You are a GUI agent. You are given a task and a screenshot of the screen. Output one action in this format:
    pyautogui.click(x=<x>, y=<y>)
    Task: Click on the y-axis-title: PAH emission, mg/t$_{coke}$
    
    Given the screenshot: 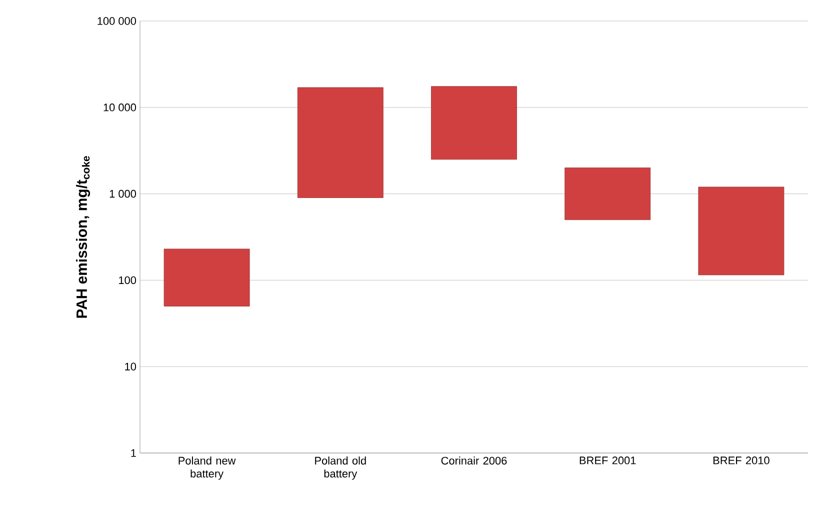 What is the action you would take?
    pyautogui.click(x=83, y=237)
    